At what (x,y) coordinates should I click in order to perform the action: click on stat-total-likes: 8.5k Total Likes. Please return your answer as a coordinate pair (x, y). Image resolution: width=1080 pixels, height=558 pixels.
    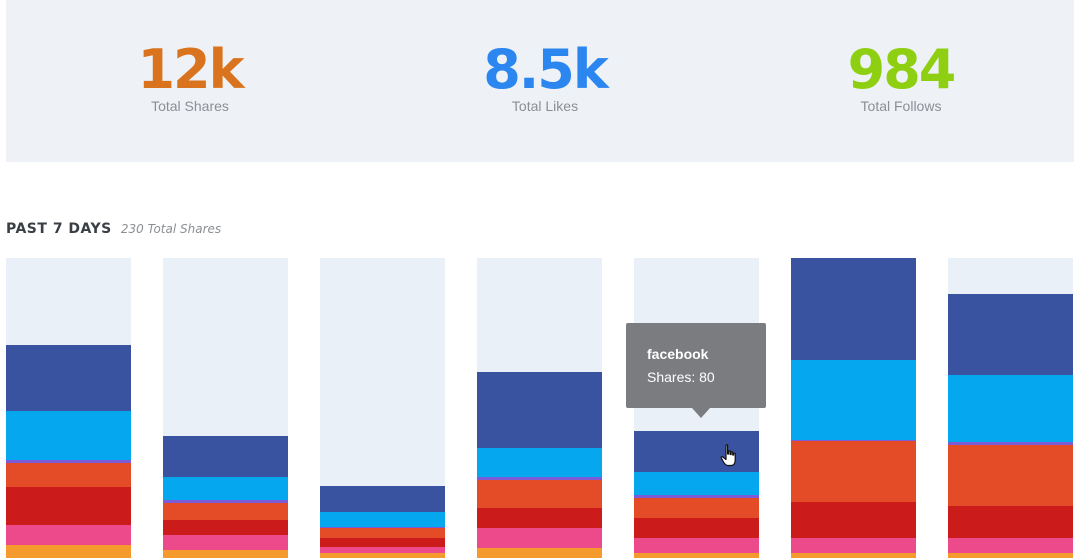
    Looking at the image, I should click on (545, 76).